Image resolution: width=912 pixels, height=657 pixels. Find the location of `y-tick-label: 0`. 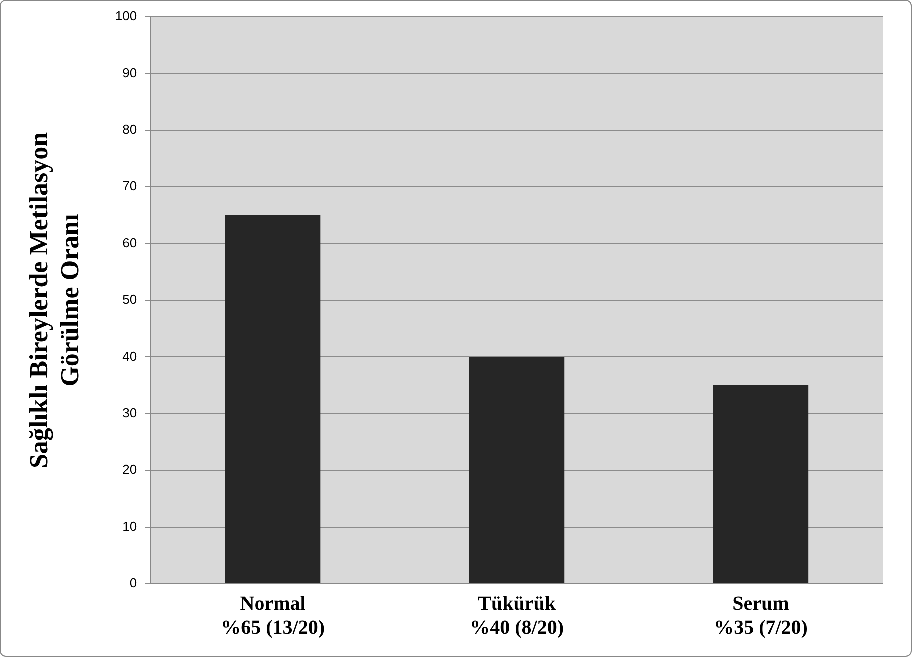

y-tick-label: 0 is located at coordinates (134, 583).